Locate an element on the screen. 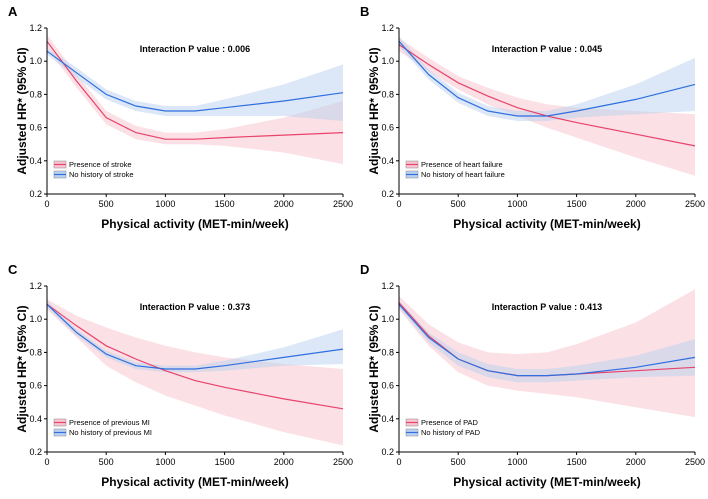 The image size is (708, 499). panel-letter: B is located at coordinates (364, 11).